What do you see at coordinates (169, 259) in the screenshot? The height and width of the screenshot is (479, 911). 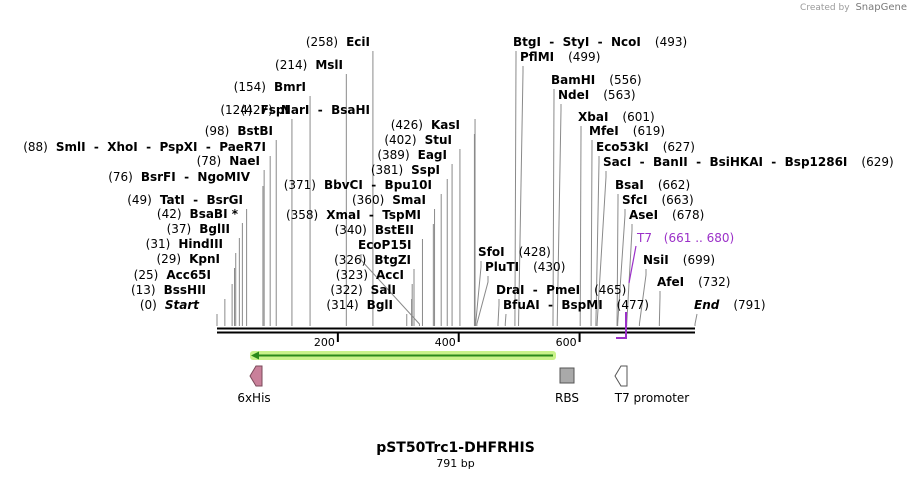 I see `site-position: (29)` at bounding box center [169, 259].